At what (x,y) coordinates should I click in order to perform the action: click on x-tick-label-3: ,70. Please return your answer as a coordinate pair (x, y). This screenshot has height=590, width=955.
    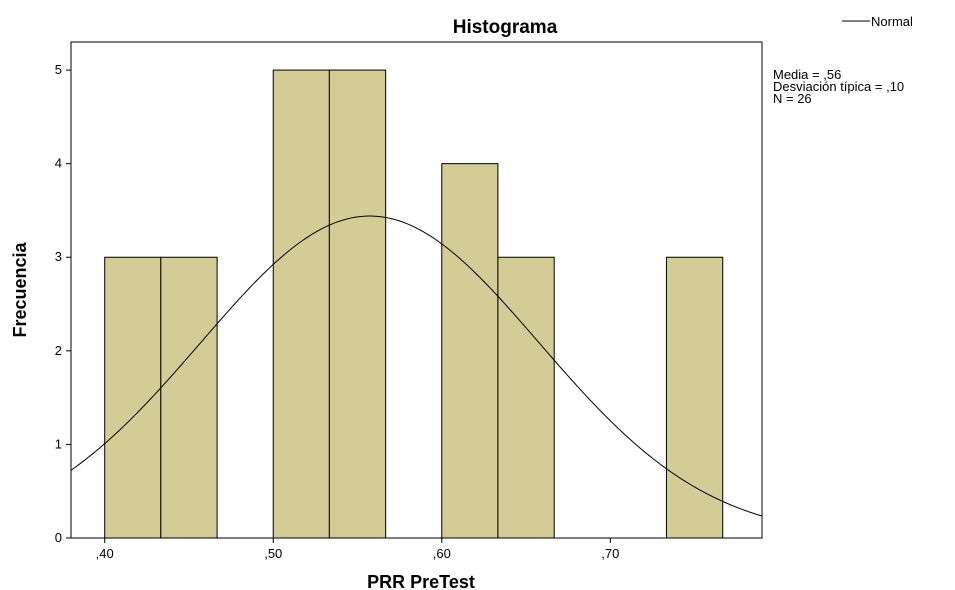
    Looking at the image, I should click on (610, 553).